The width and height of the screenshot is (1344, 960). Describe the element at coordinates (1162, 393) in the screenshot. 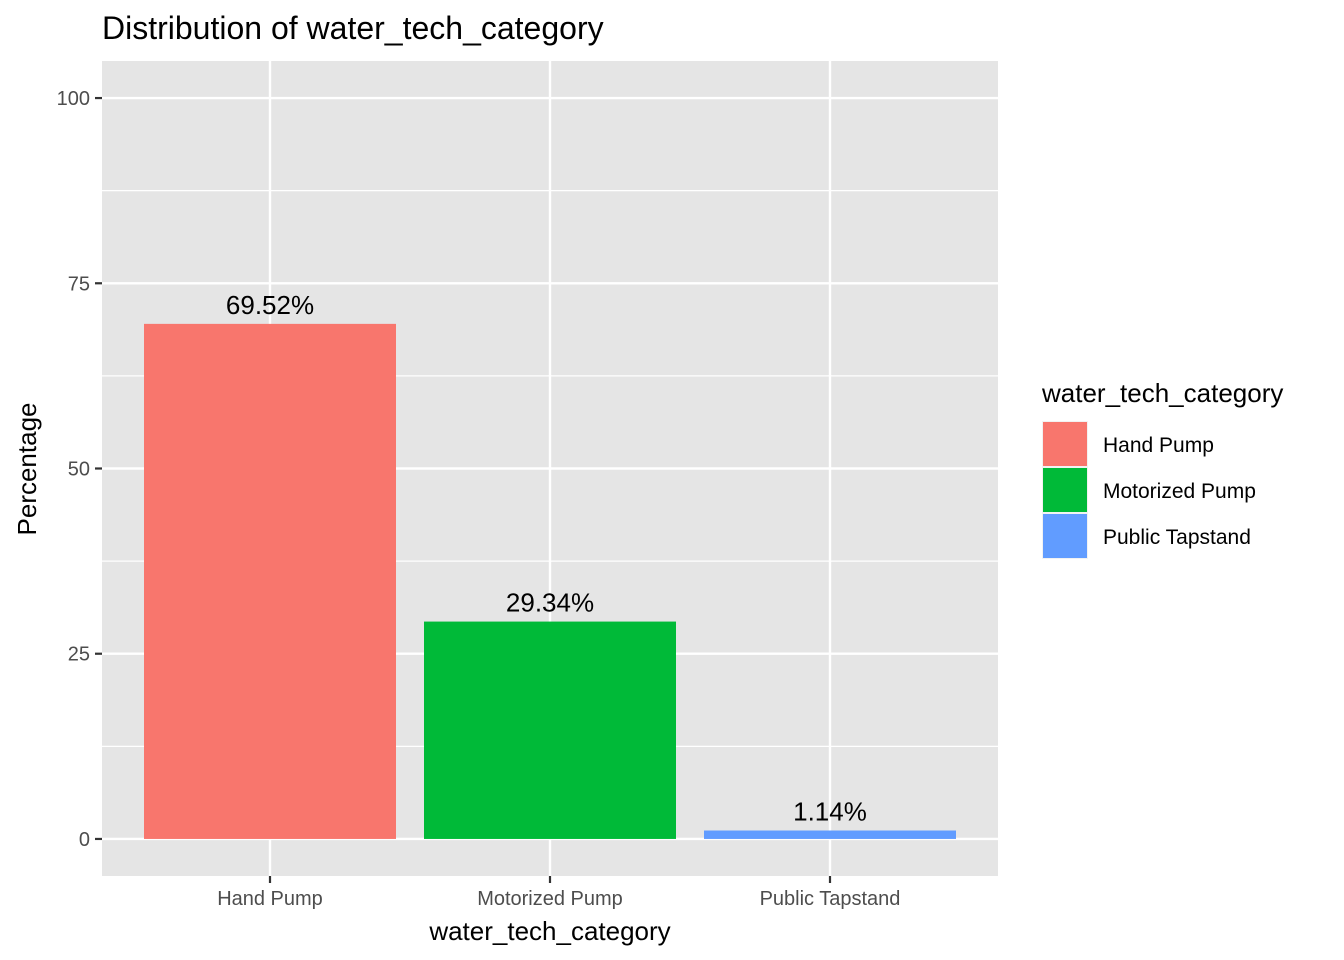

I see `legend-title: water_tech_category` at that location.